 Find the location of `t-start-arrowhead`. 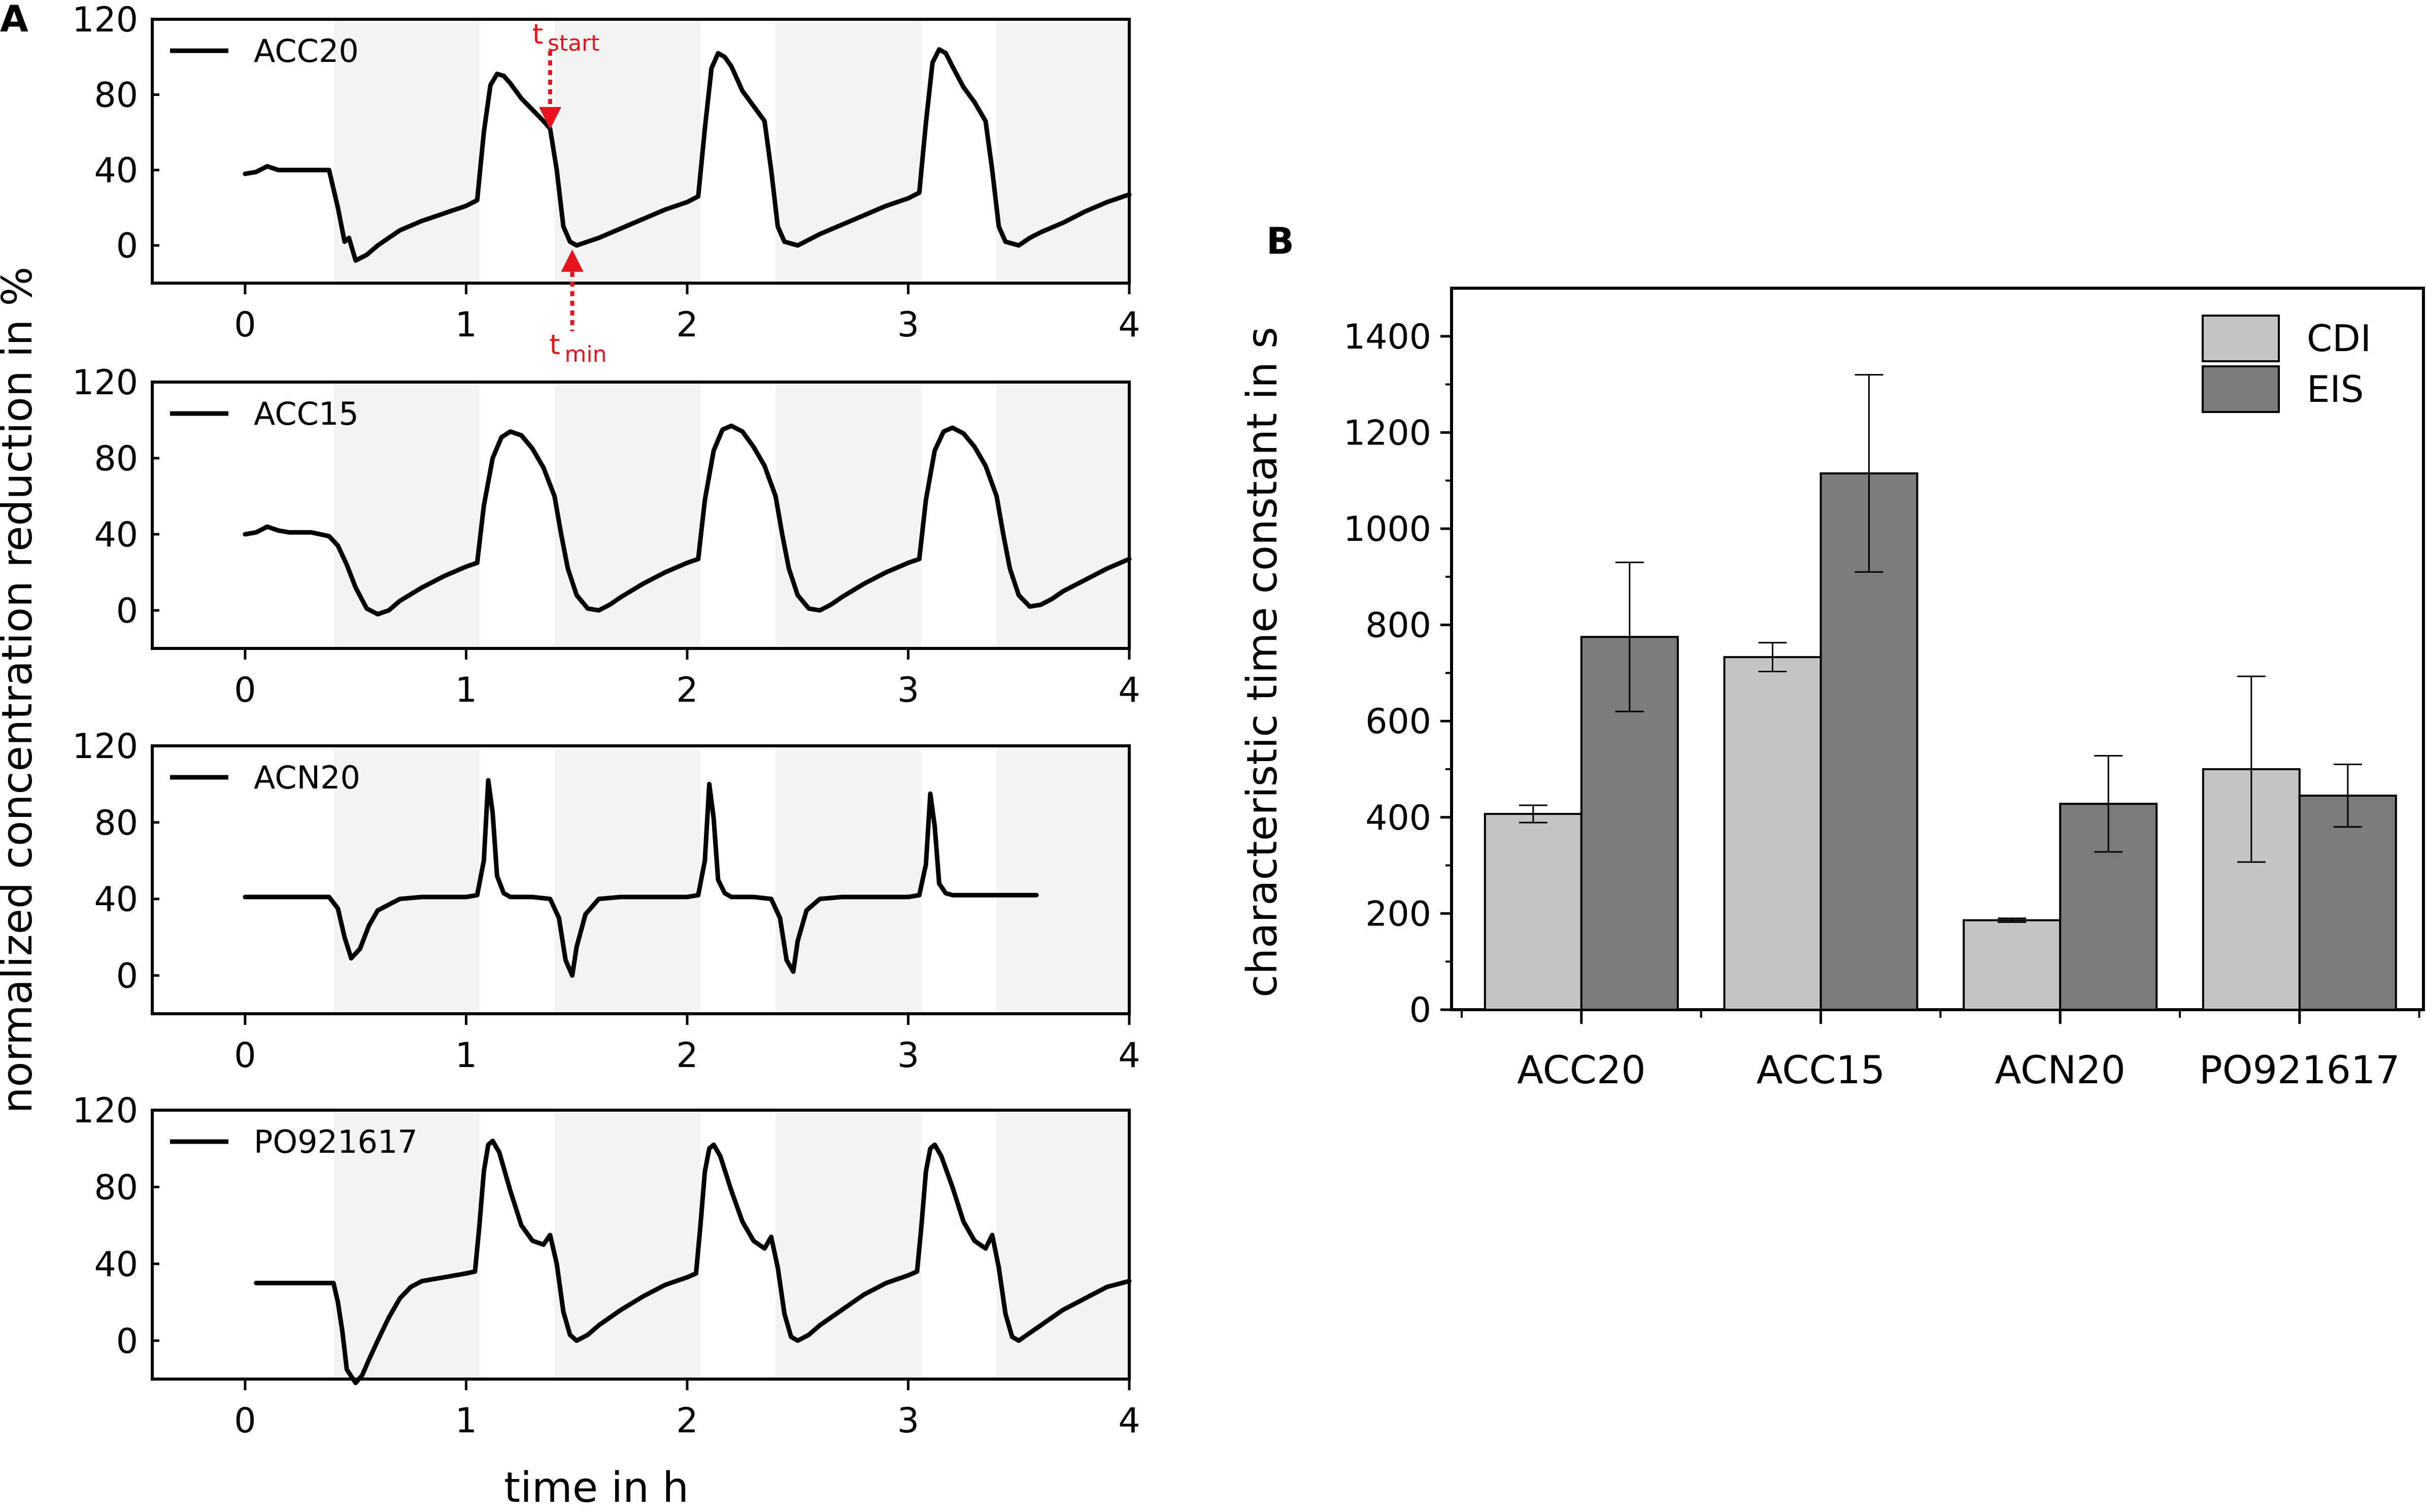

t-start-arrowhead is located at coordinates (549, 118).